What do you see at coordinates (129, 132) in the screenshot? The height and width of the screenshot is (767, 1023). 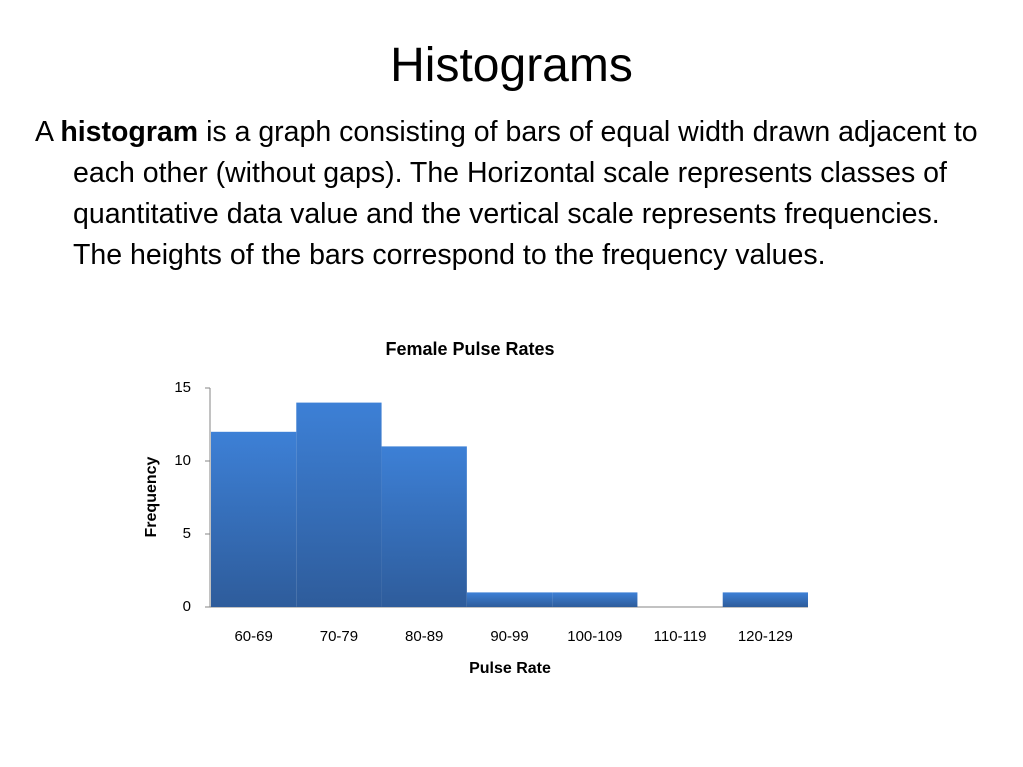 I see `bold-term: histogram` at bounding box center [129, 132].